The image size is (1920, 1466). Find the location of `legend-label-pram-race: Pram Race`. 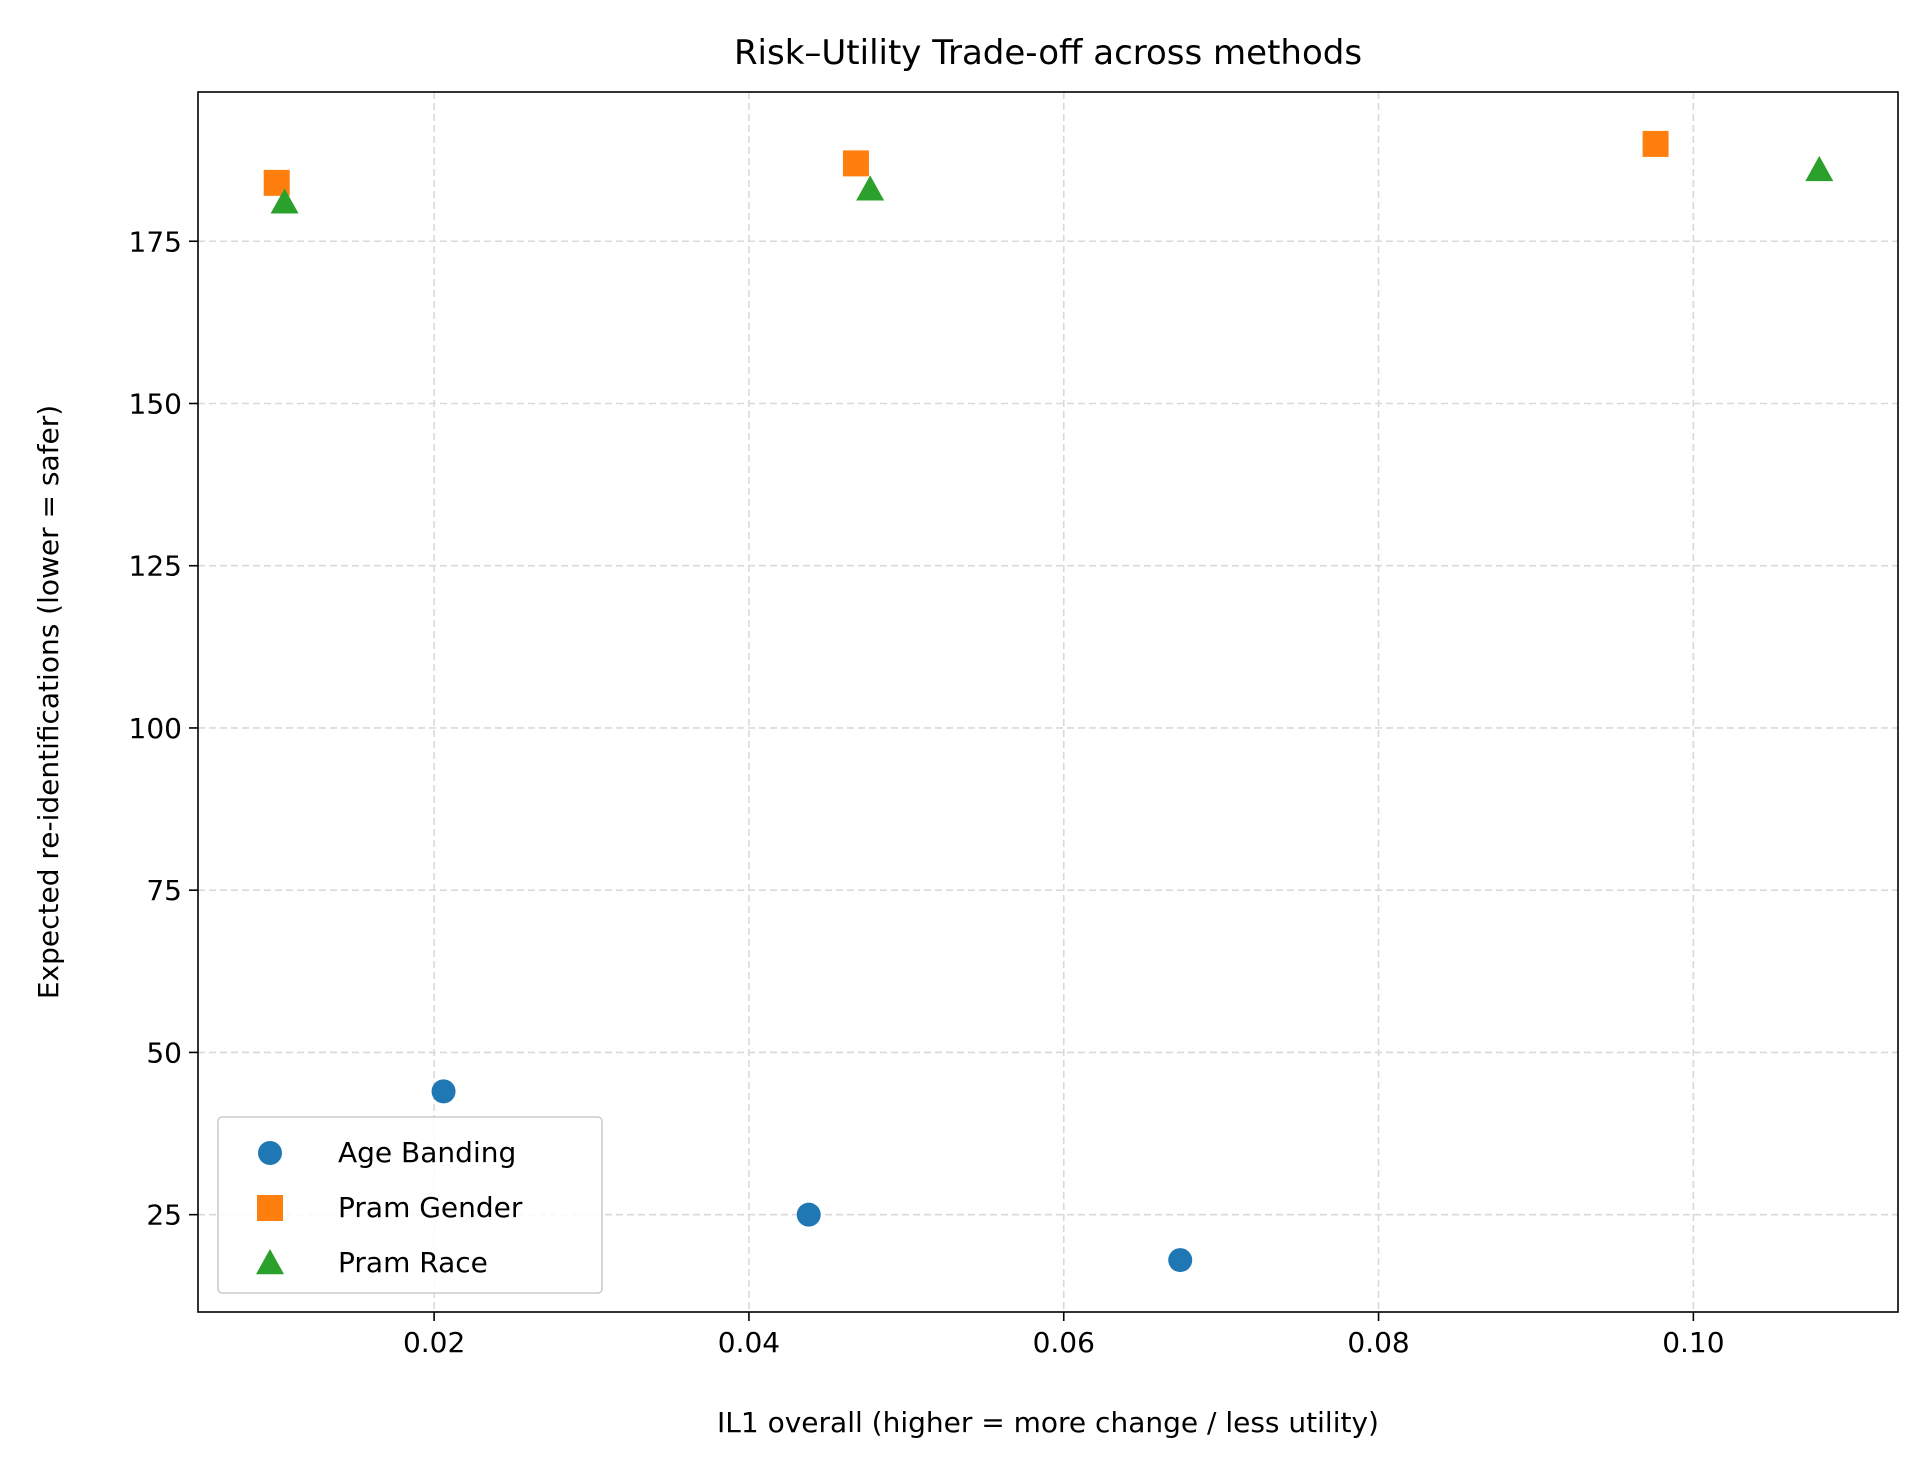

legend-label-pram-race: Pram Race is located at coordinates (413, 1262).